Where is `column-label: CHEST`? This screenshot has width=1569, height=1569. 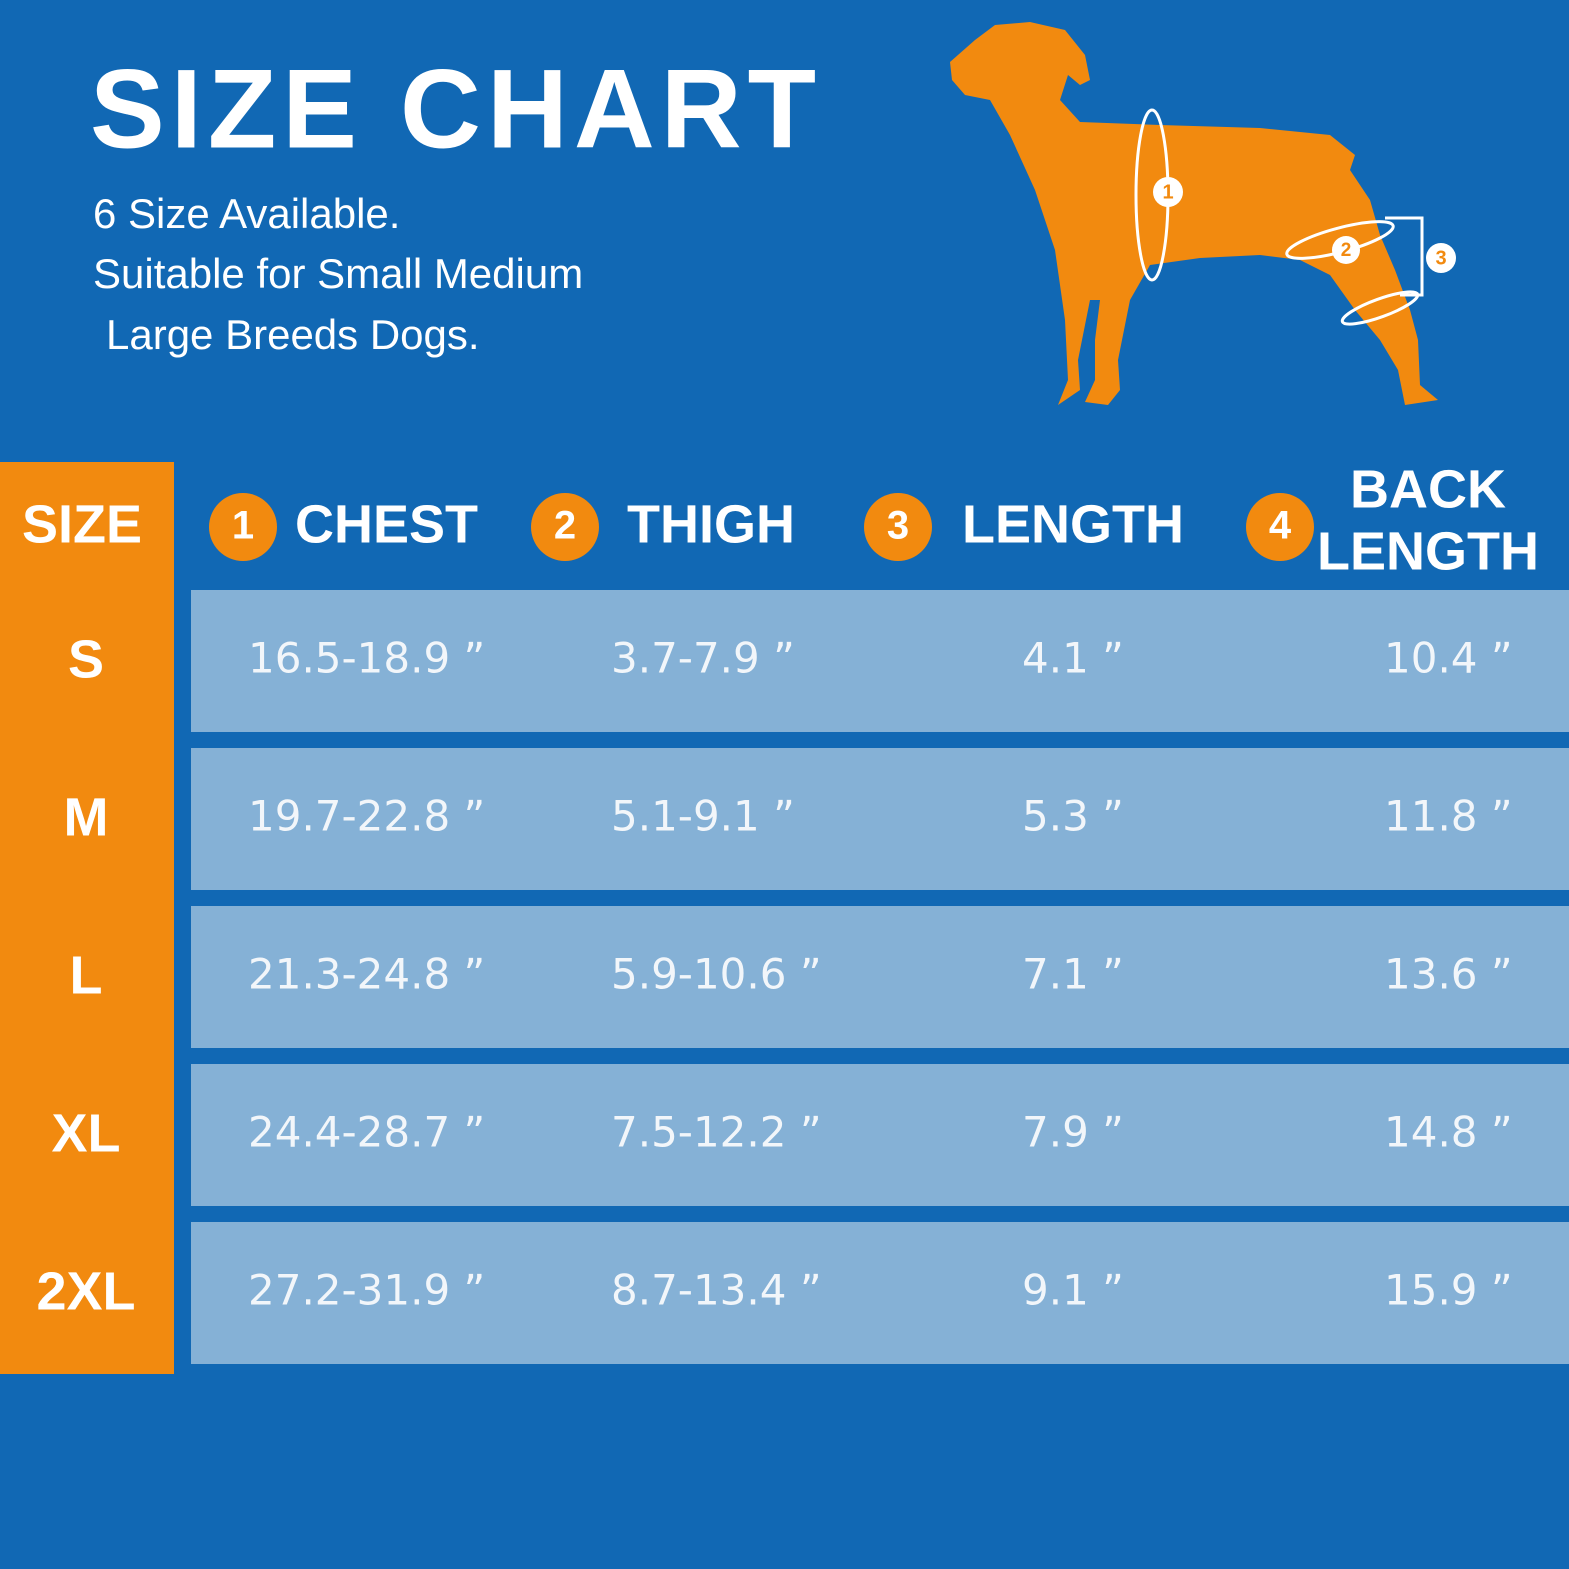
column-label: CHEST is located at coordinates (386, 524).